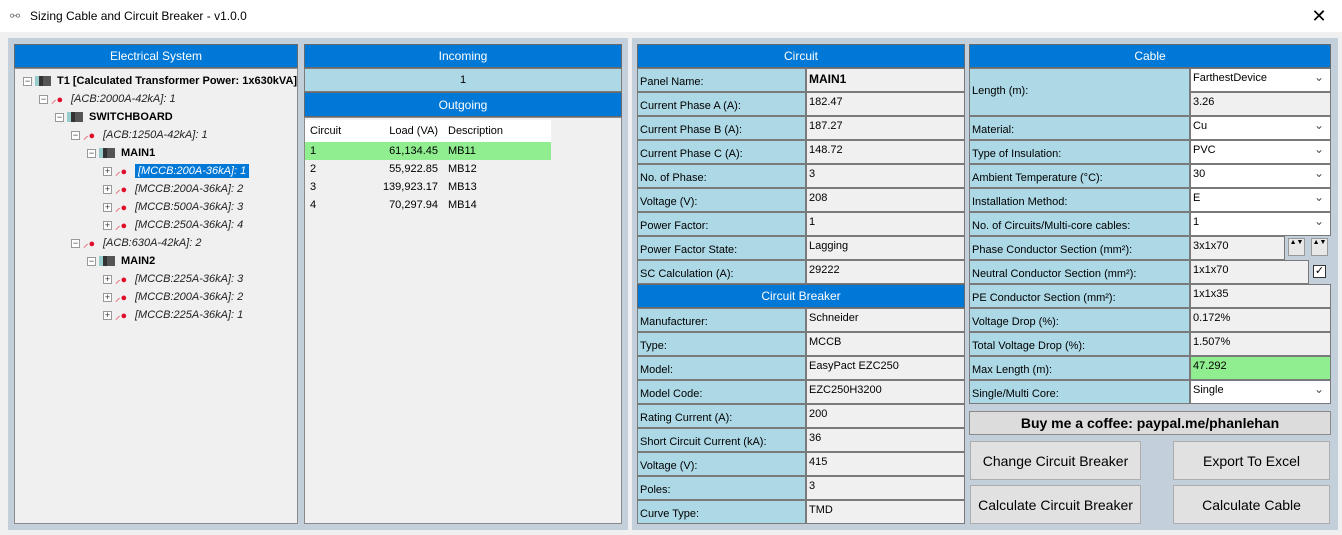  Describe the element at coordinates (885, 128) in the screenshot. I see `field-value: 187.27` at that location.